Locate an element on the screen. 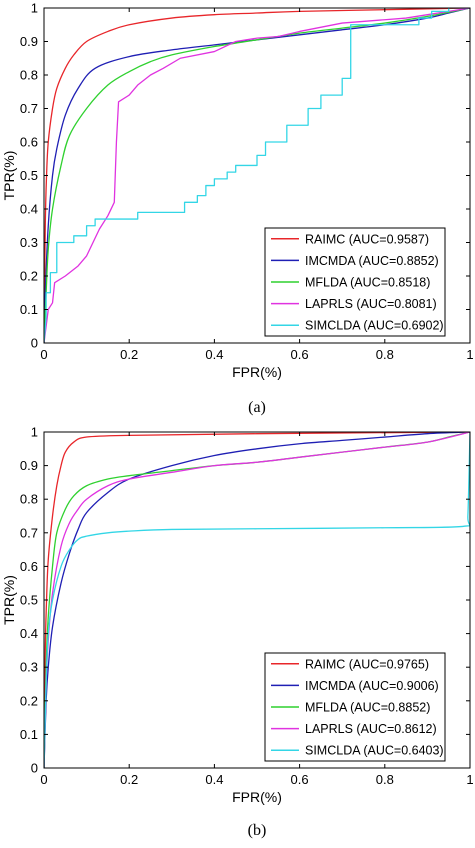  legend-entry: LAPRLS (AUC=0.8081) is located at coordinates (371, 304).